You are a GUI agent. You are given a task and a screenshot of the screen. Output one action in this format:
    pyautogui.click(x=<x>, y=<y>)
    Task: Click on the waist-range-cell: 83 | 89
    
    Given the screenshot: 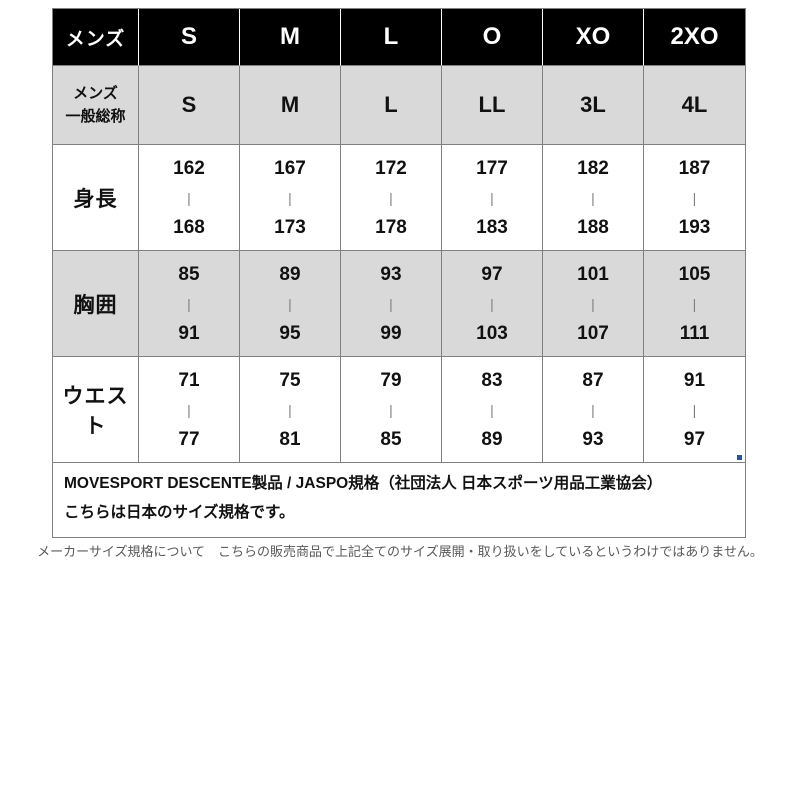 What is the action you would take?
    pyautogui.click(x=492, y=410)
    